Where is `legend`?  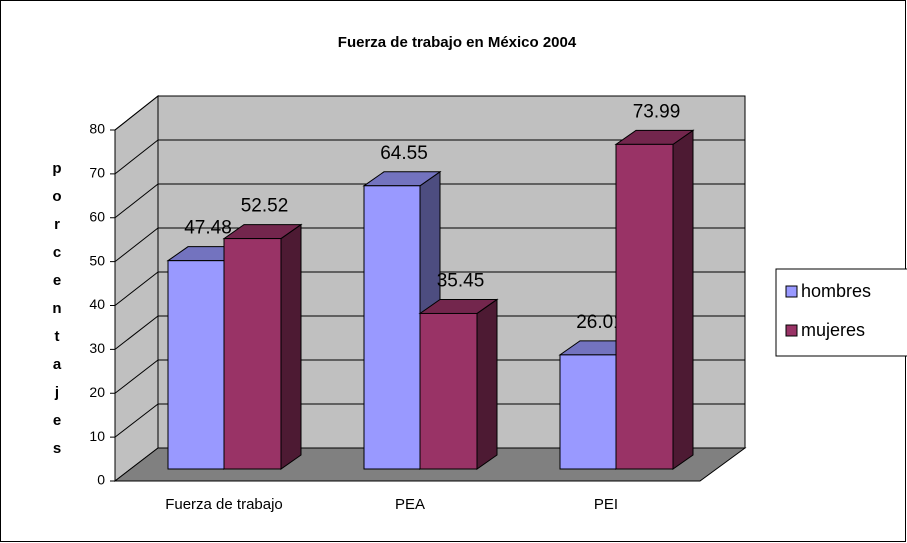
legend is located at coordinates (841, 312).